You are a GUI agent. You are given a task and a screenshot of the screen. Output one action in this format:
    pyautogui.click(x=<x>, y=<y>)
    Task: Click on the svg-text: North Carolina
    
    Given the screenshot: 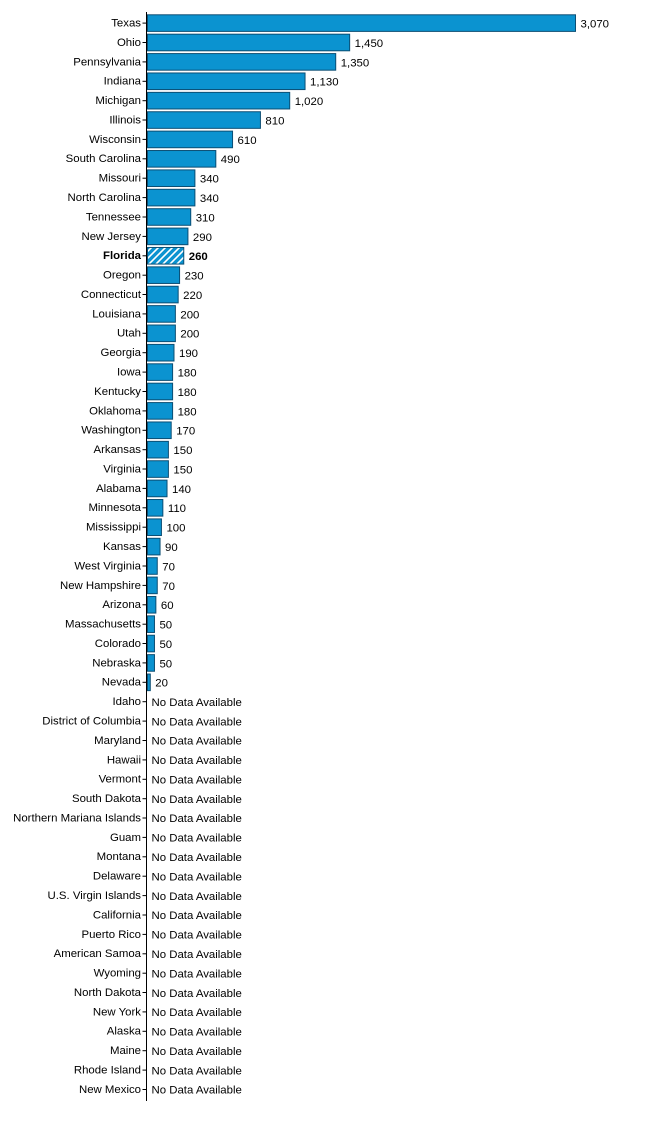 What is the action you would take?
    pyautogui.click(x=105, y=198)
    